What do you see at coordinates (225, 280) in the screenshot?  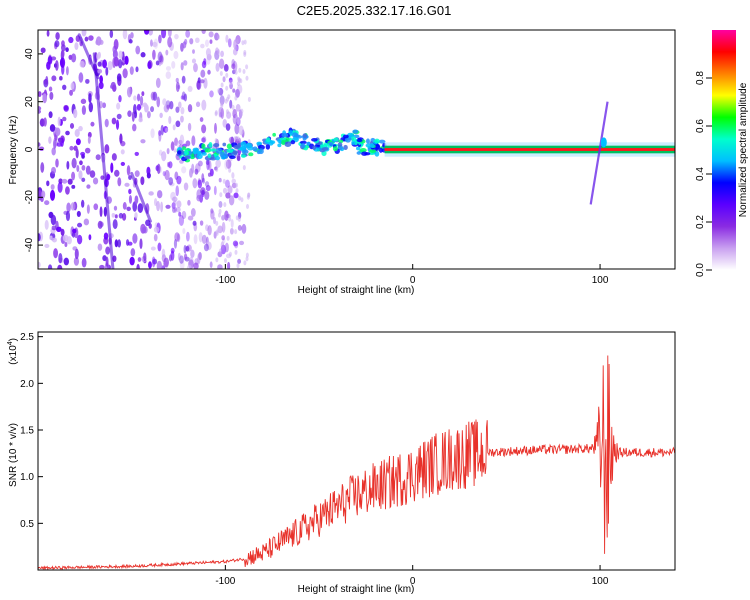 I see `spectrogram-x-tick-label: -100` at bounding box center [225, 280].